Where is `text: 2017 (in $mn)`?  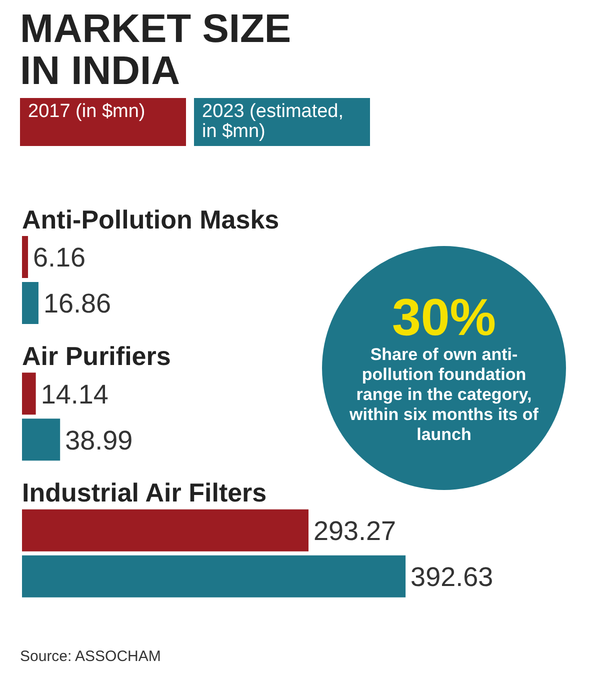
text: 2017 (in $mn) is located at coordinates (103, 122).